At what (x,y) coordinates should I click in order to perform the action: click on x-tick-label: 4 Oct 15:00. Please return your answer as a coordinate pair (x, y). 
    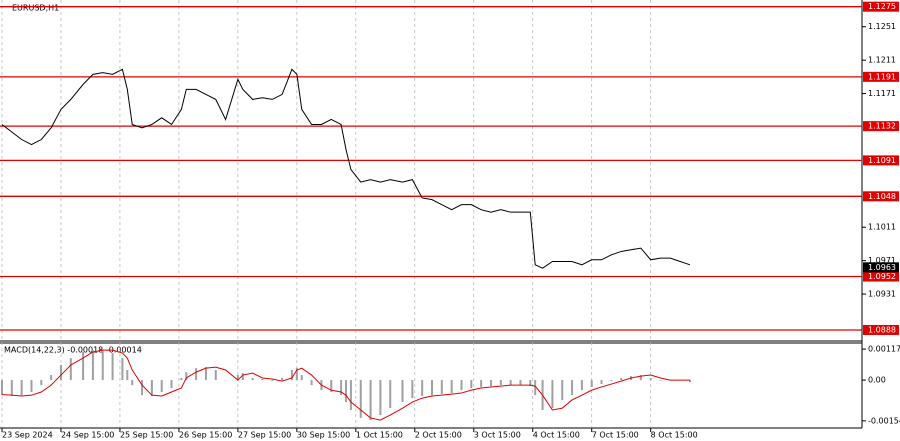
    Looking at the image, I should click on (556, 435).